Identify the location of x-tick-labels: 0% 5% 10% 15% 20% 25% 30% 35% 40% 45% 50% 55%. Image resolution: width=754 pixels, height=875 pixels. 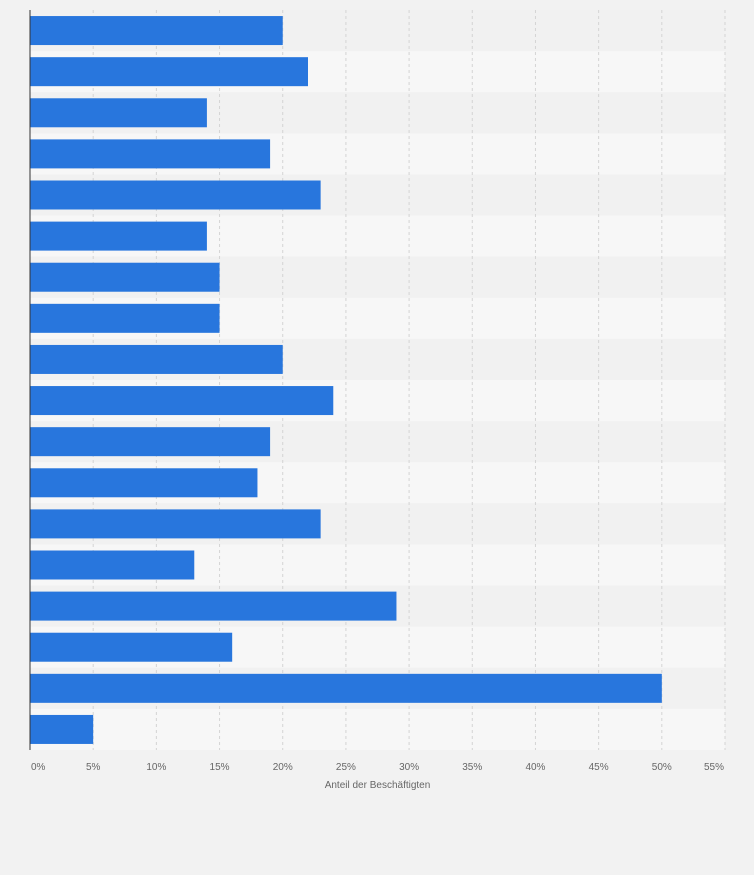
(377, 767).